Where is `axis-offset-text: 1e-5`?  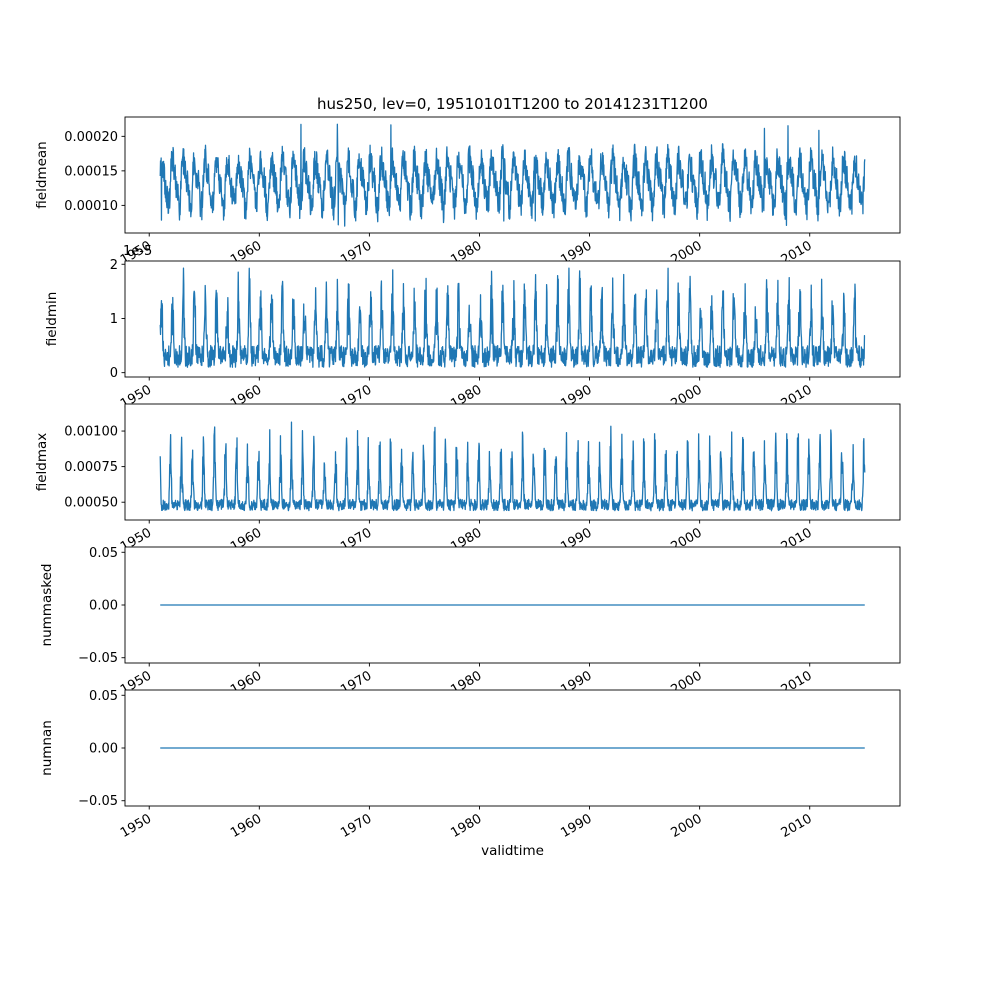
axis-offset-text: 1e-5 is located at coordinates (137, 251).